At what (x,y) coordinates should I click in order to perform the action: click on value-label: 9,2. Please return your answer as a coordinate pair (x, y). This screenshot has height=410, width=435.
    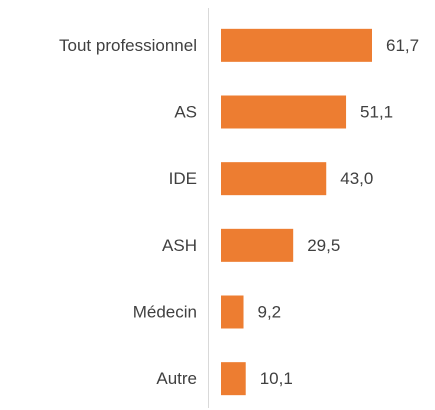
    Looking at the image, I should click on (270, 311).